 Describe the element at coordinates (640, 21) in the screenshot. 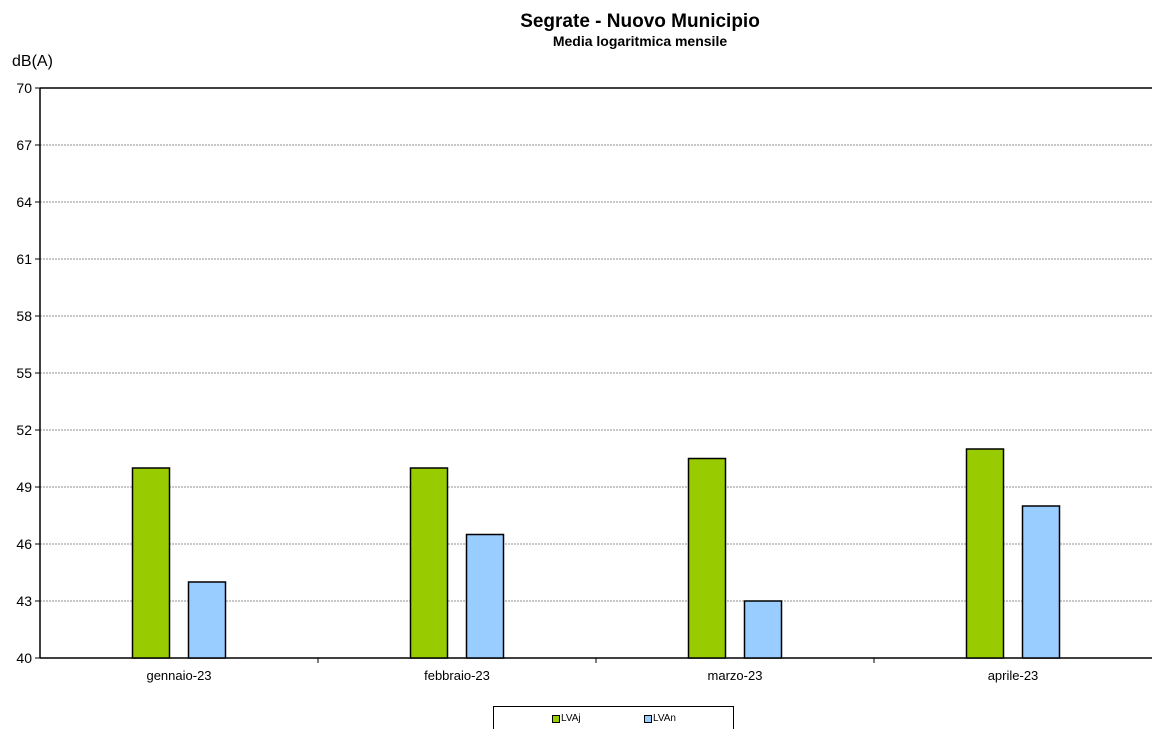

I see `chart-title: Segrate - Nuovo Municipio` at that location.